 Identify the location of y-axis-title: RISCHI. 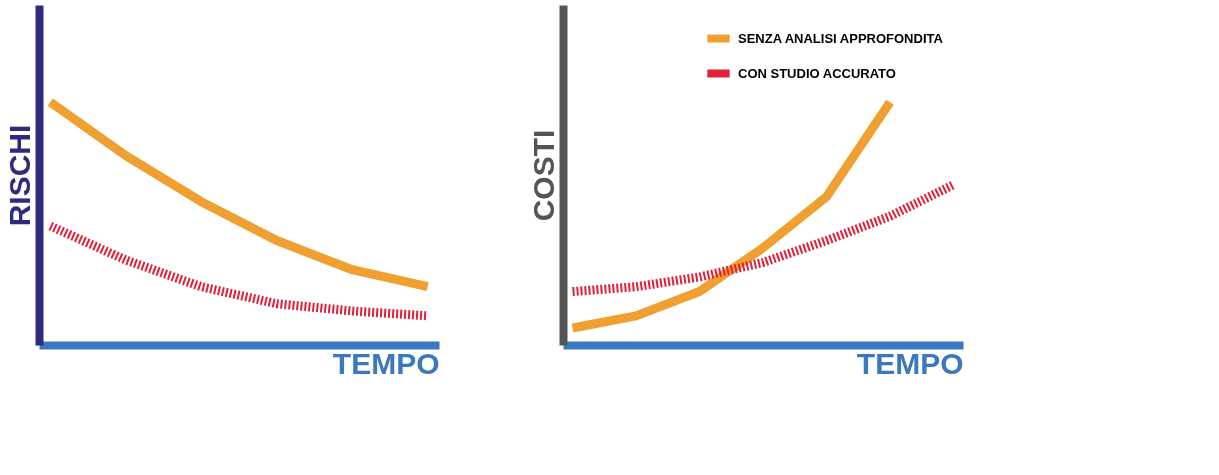
(19, 175).